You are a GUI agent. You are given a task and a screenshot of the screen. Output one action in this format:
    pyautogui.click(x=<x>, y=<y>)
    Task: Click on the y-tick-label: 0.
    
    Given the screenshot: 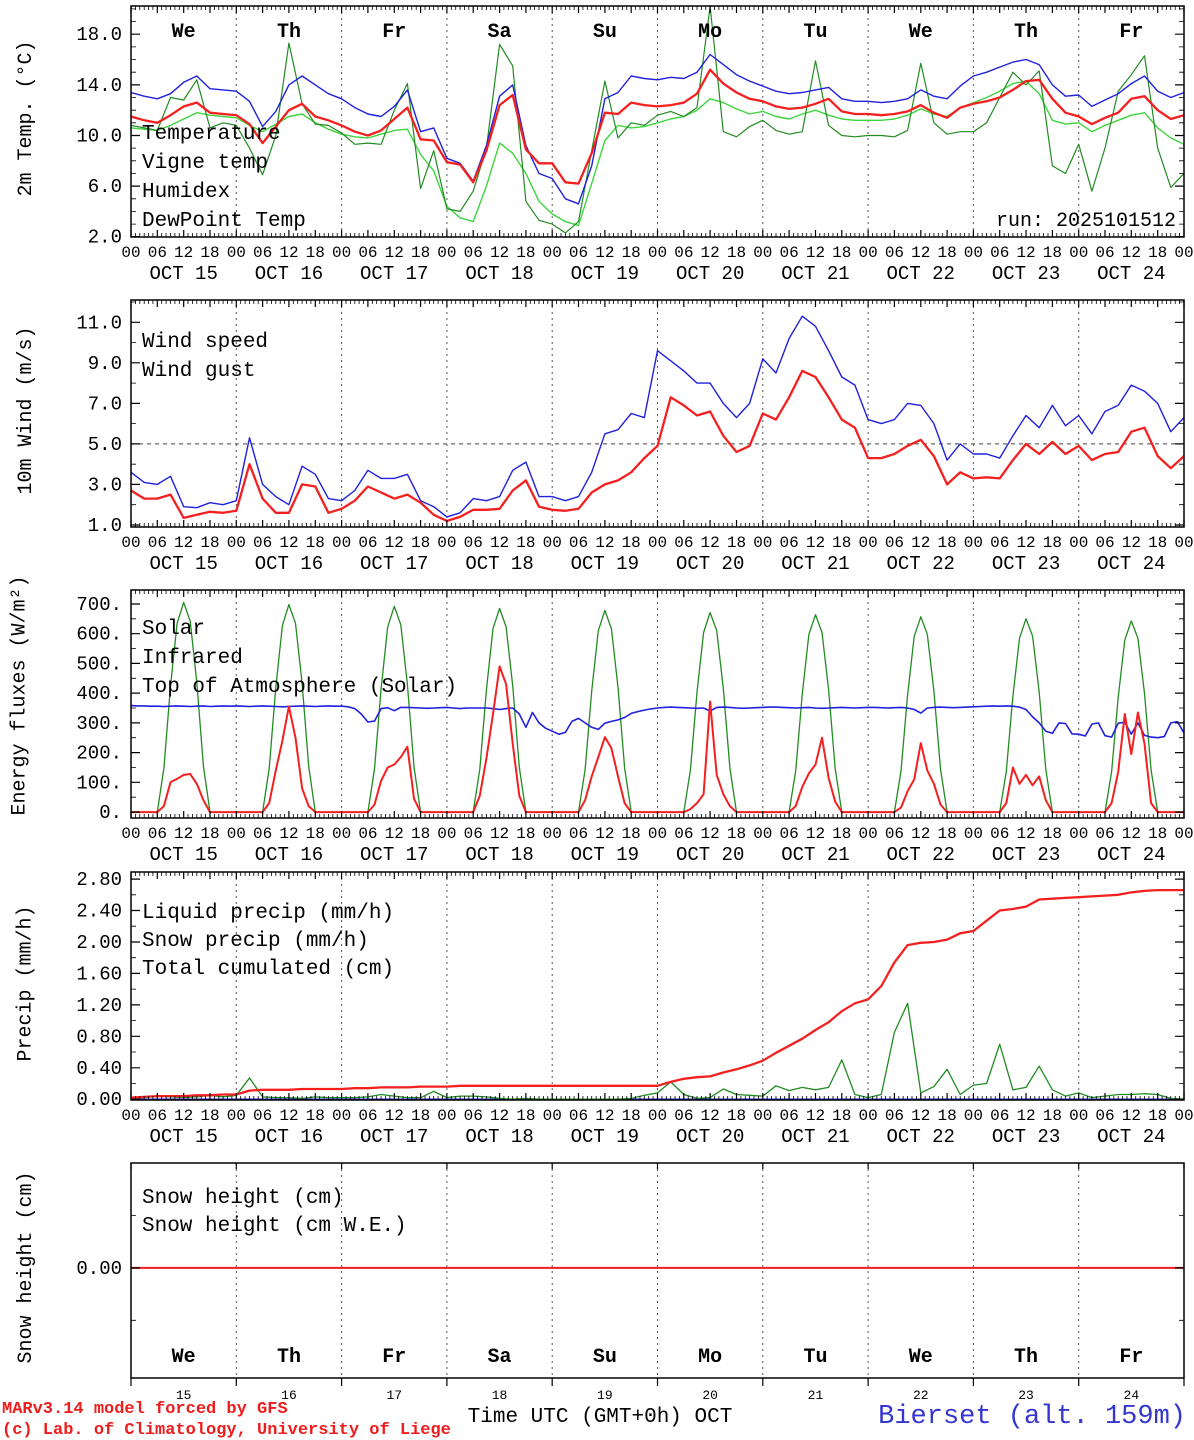 What is the action you would take?
    pyautogui.click(x=110, y=813)
    